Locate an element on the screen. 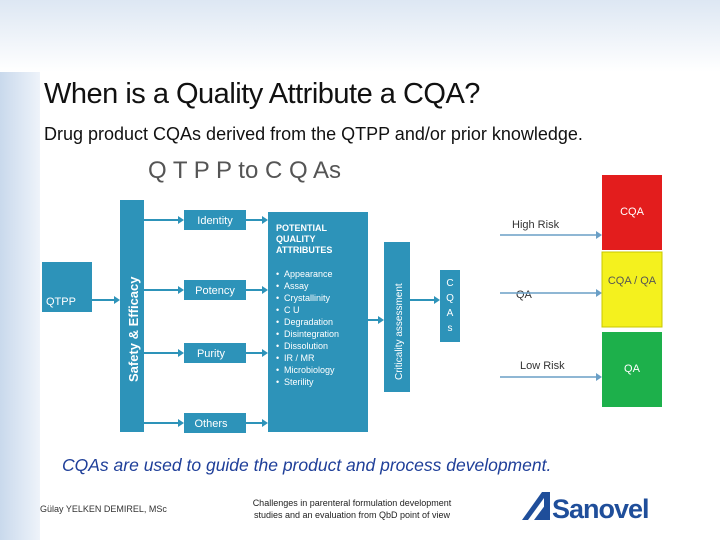 The width and height of the screenshot is (720, 540). attribute-item: Dissolution is located at coordinates (306, 346).